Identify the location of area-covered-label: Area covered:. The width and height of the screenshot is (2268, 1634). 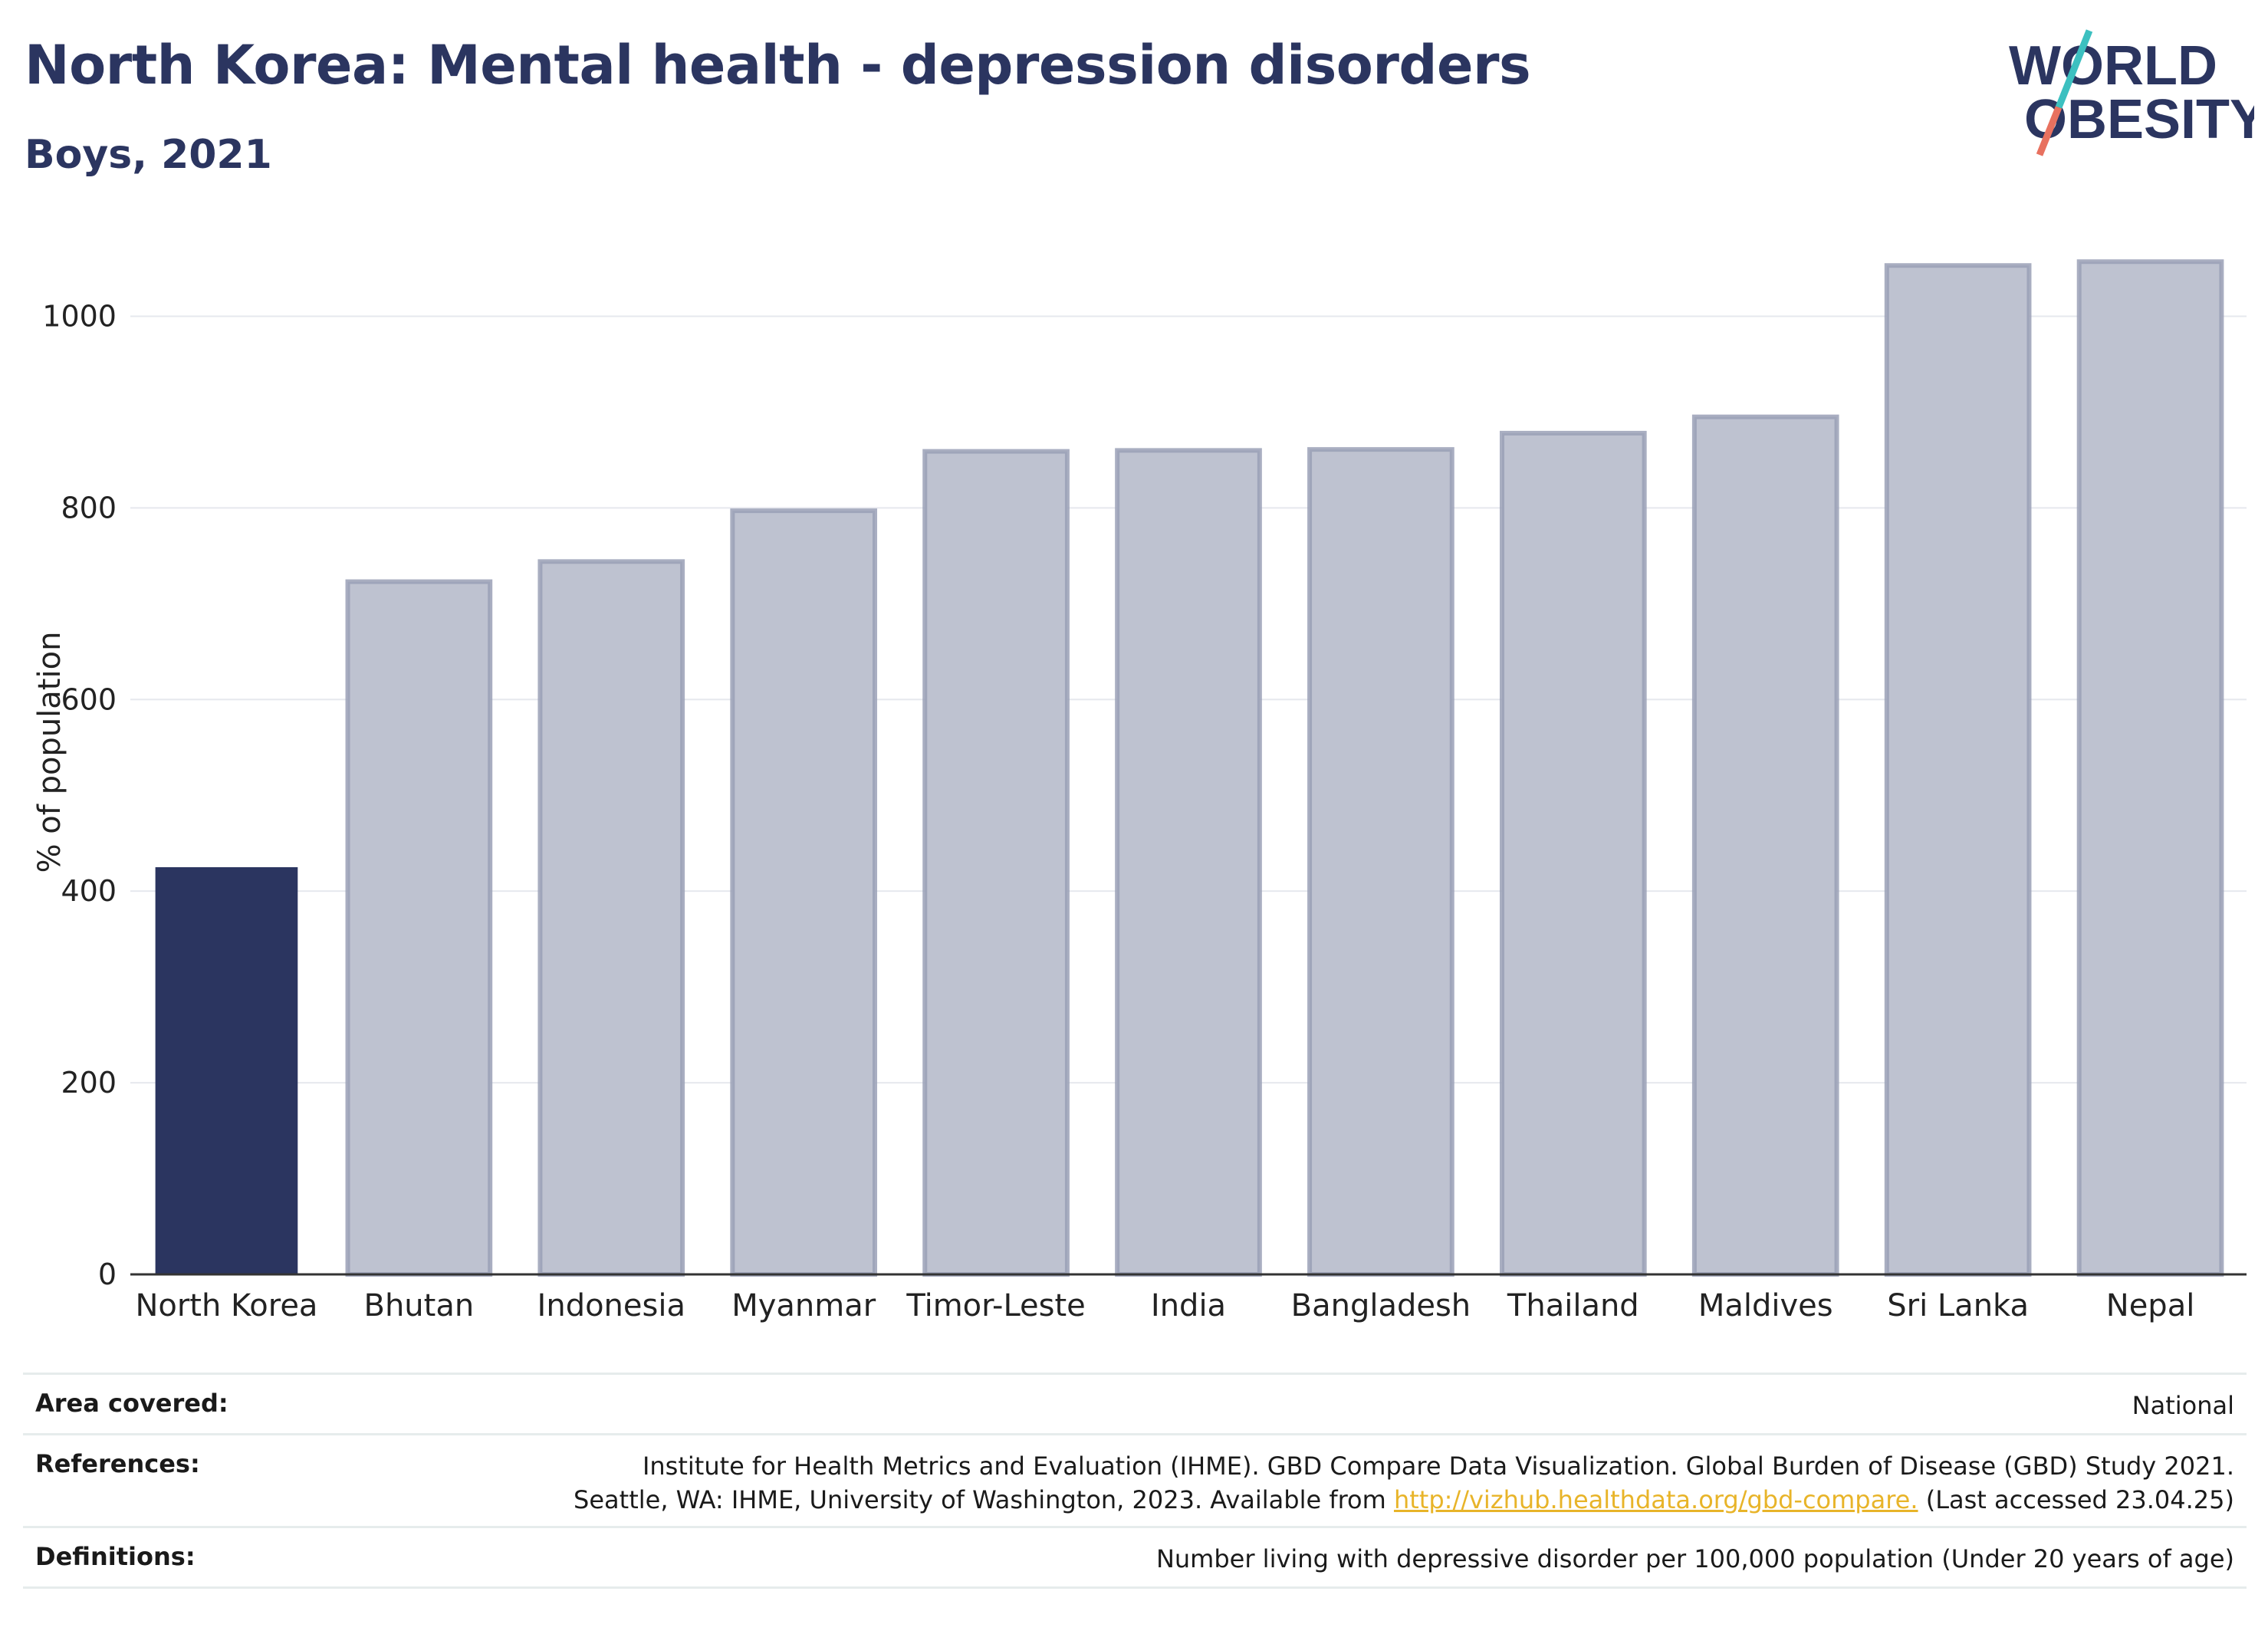
(131, 1404).